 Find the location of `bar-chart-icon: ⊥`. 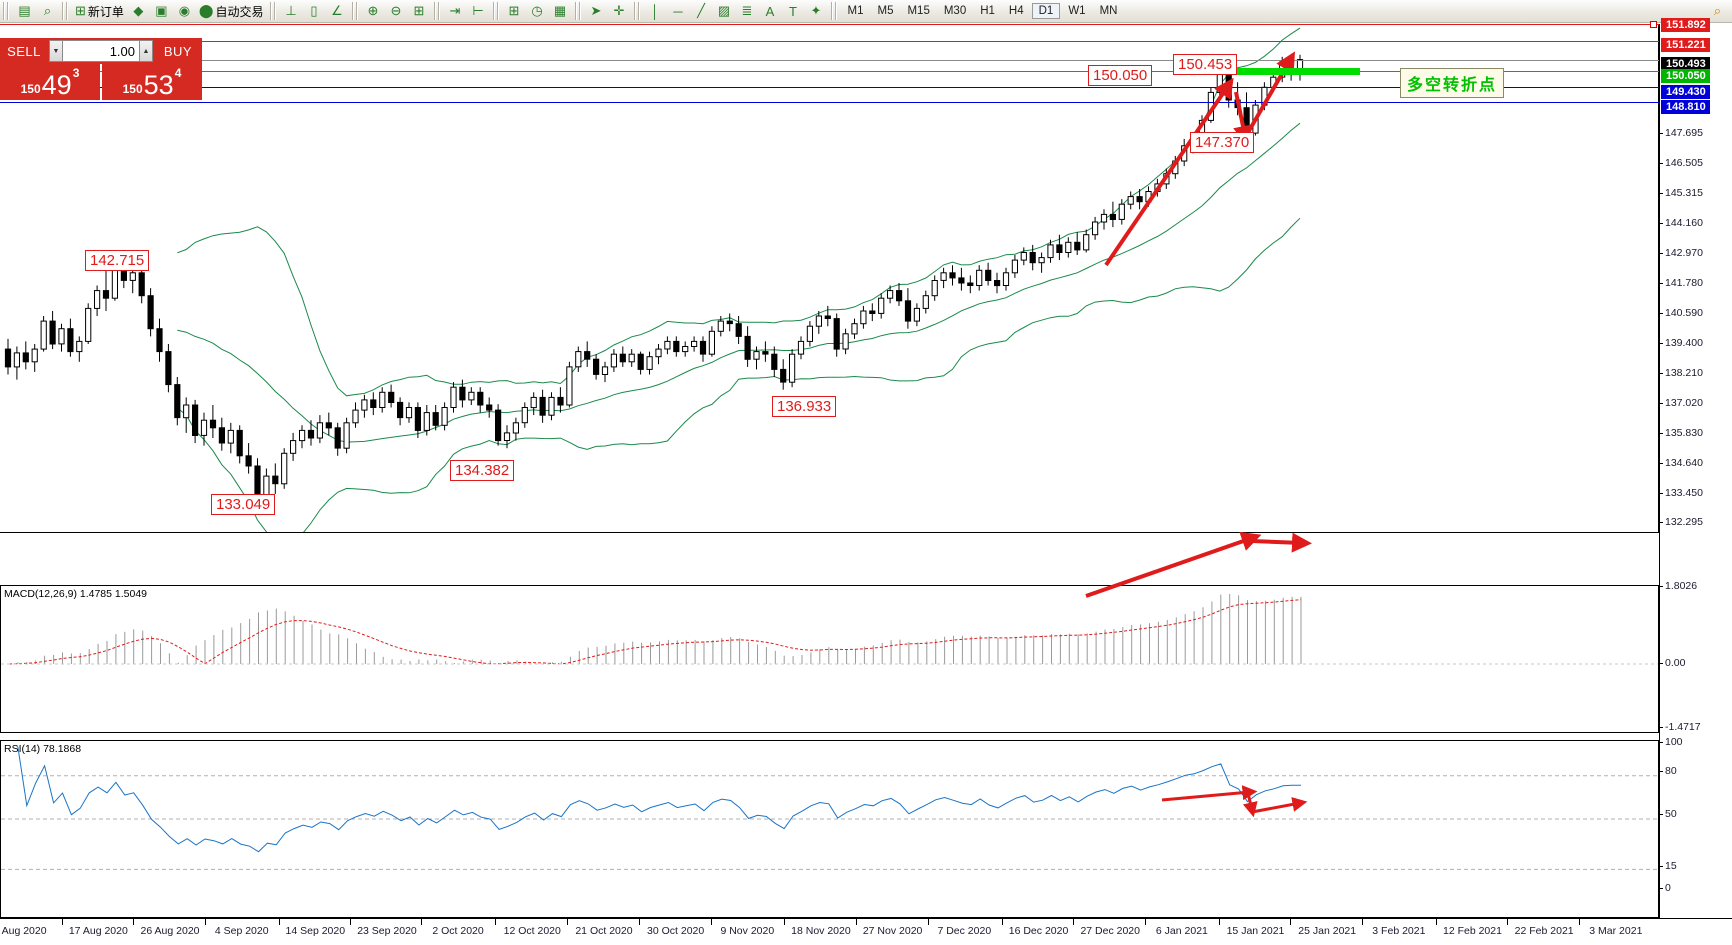

bar-chart-icon: ⊥ is located at coordinates (291, 11).